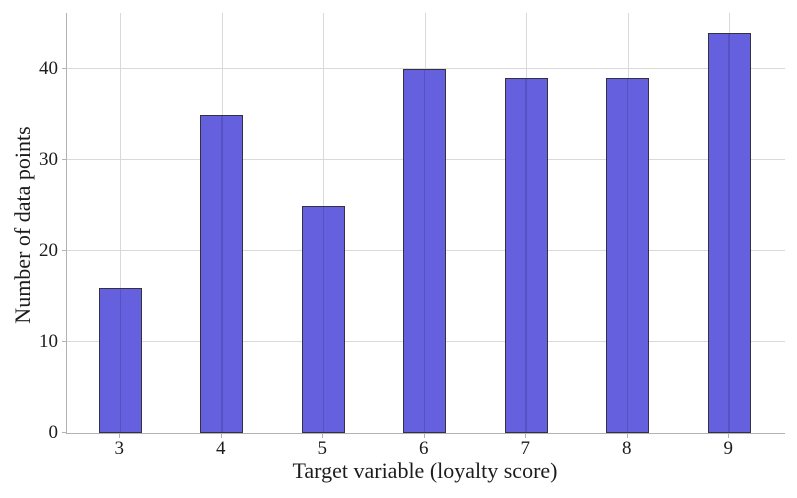 This screenshot has height=498, width=797. I want to click on x-tick-label-4: 4, so click(221, 448).